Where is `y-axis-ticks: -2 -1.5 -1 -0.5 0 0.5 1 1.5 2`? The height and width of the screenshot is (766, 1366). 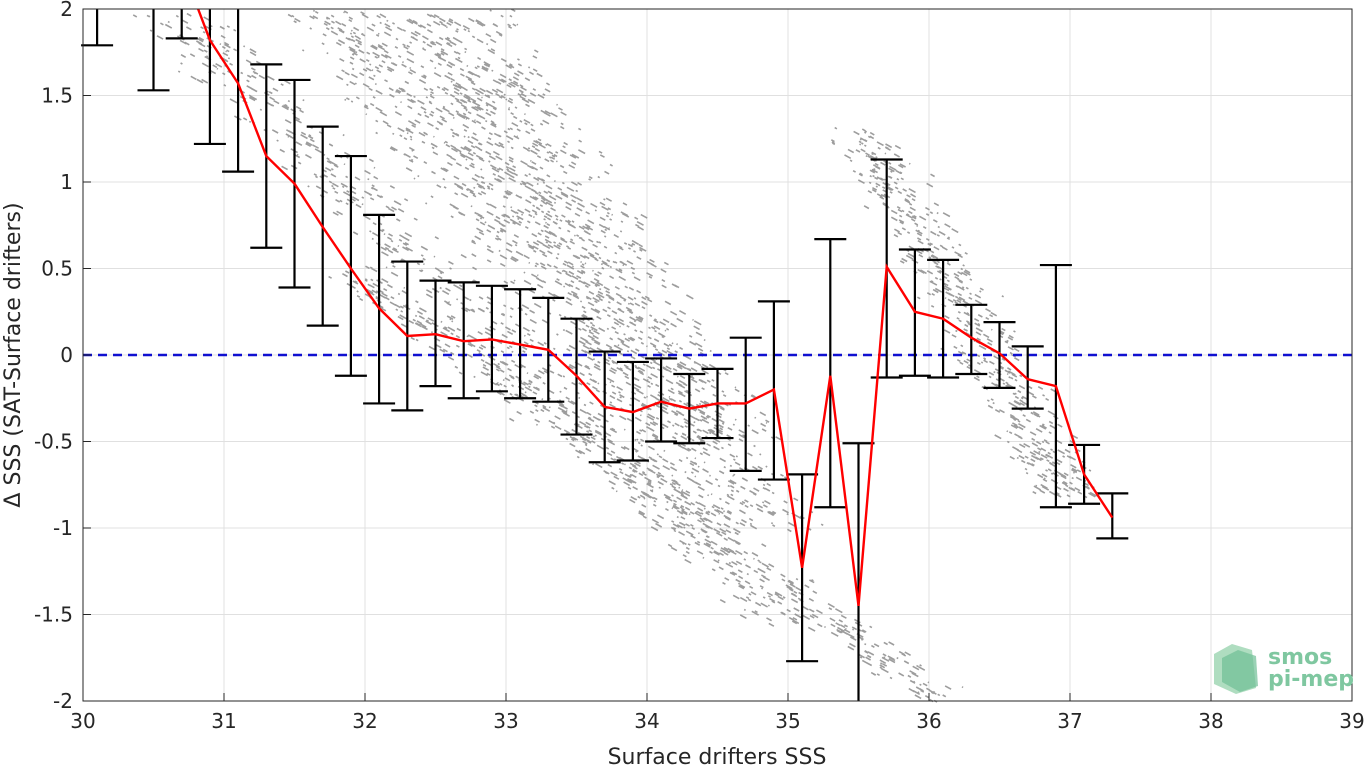
y-axis-ticks: -2 -1.5 -1 -0.5 0 0.5 1 1.5 2 is located at coordinates (62, 356).